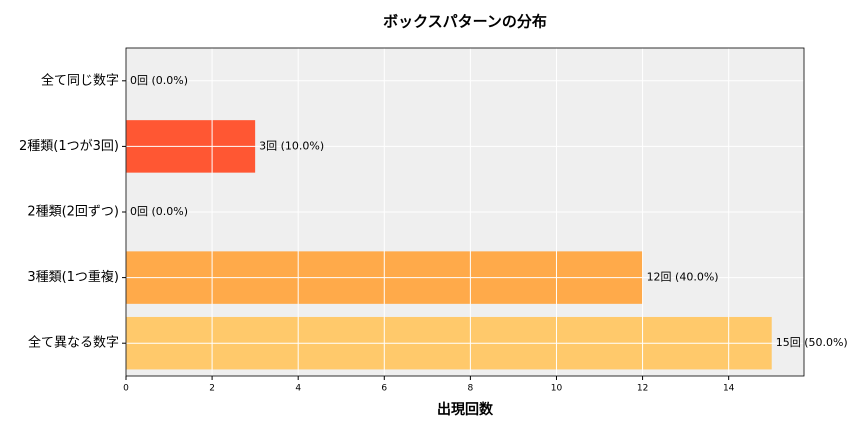 This screenshot has height=432, width=864. What do you see at coordinates (384, 389) in the screenshot?
I see `x-tick-label: 6` at bounding box center [384, 389].